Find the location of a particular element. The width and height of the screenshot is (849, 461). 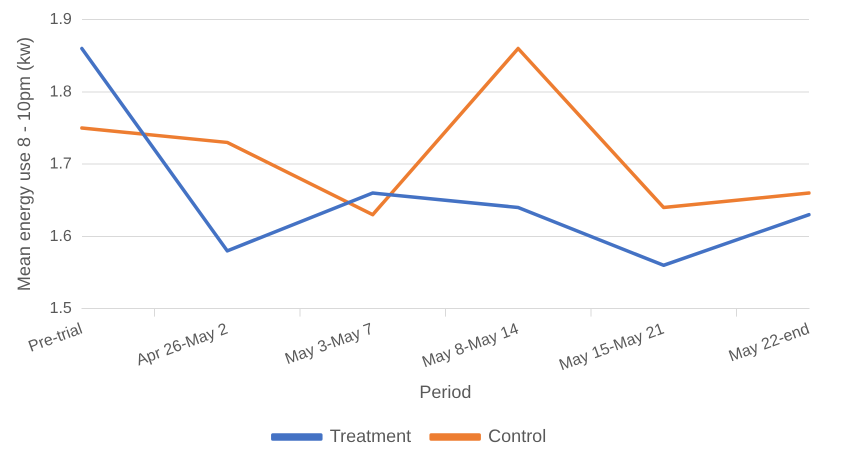

x-tick-label: May 8-May 14 is located at coordinates (471, 346).